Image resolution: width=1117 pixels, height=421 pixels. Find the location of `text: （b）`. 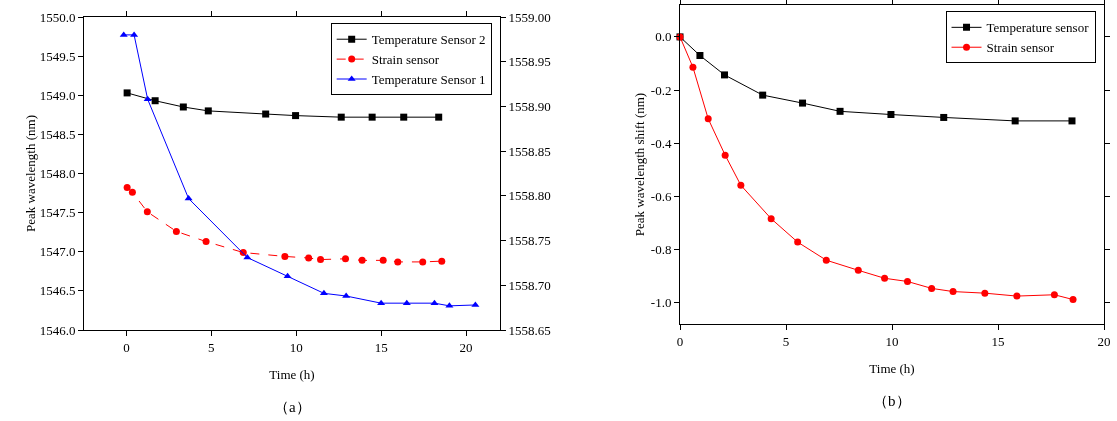

text: （b） is located at coordinates (892, 401).